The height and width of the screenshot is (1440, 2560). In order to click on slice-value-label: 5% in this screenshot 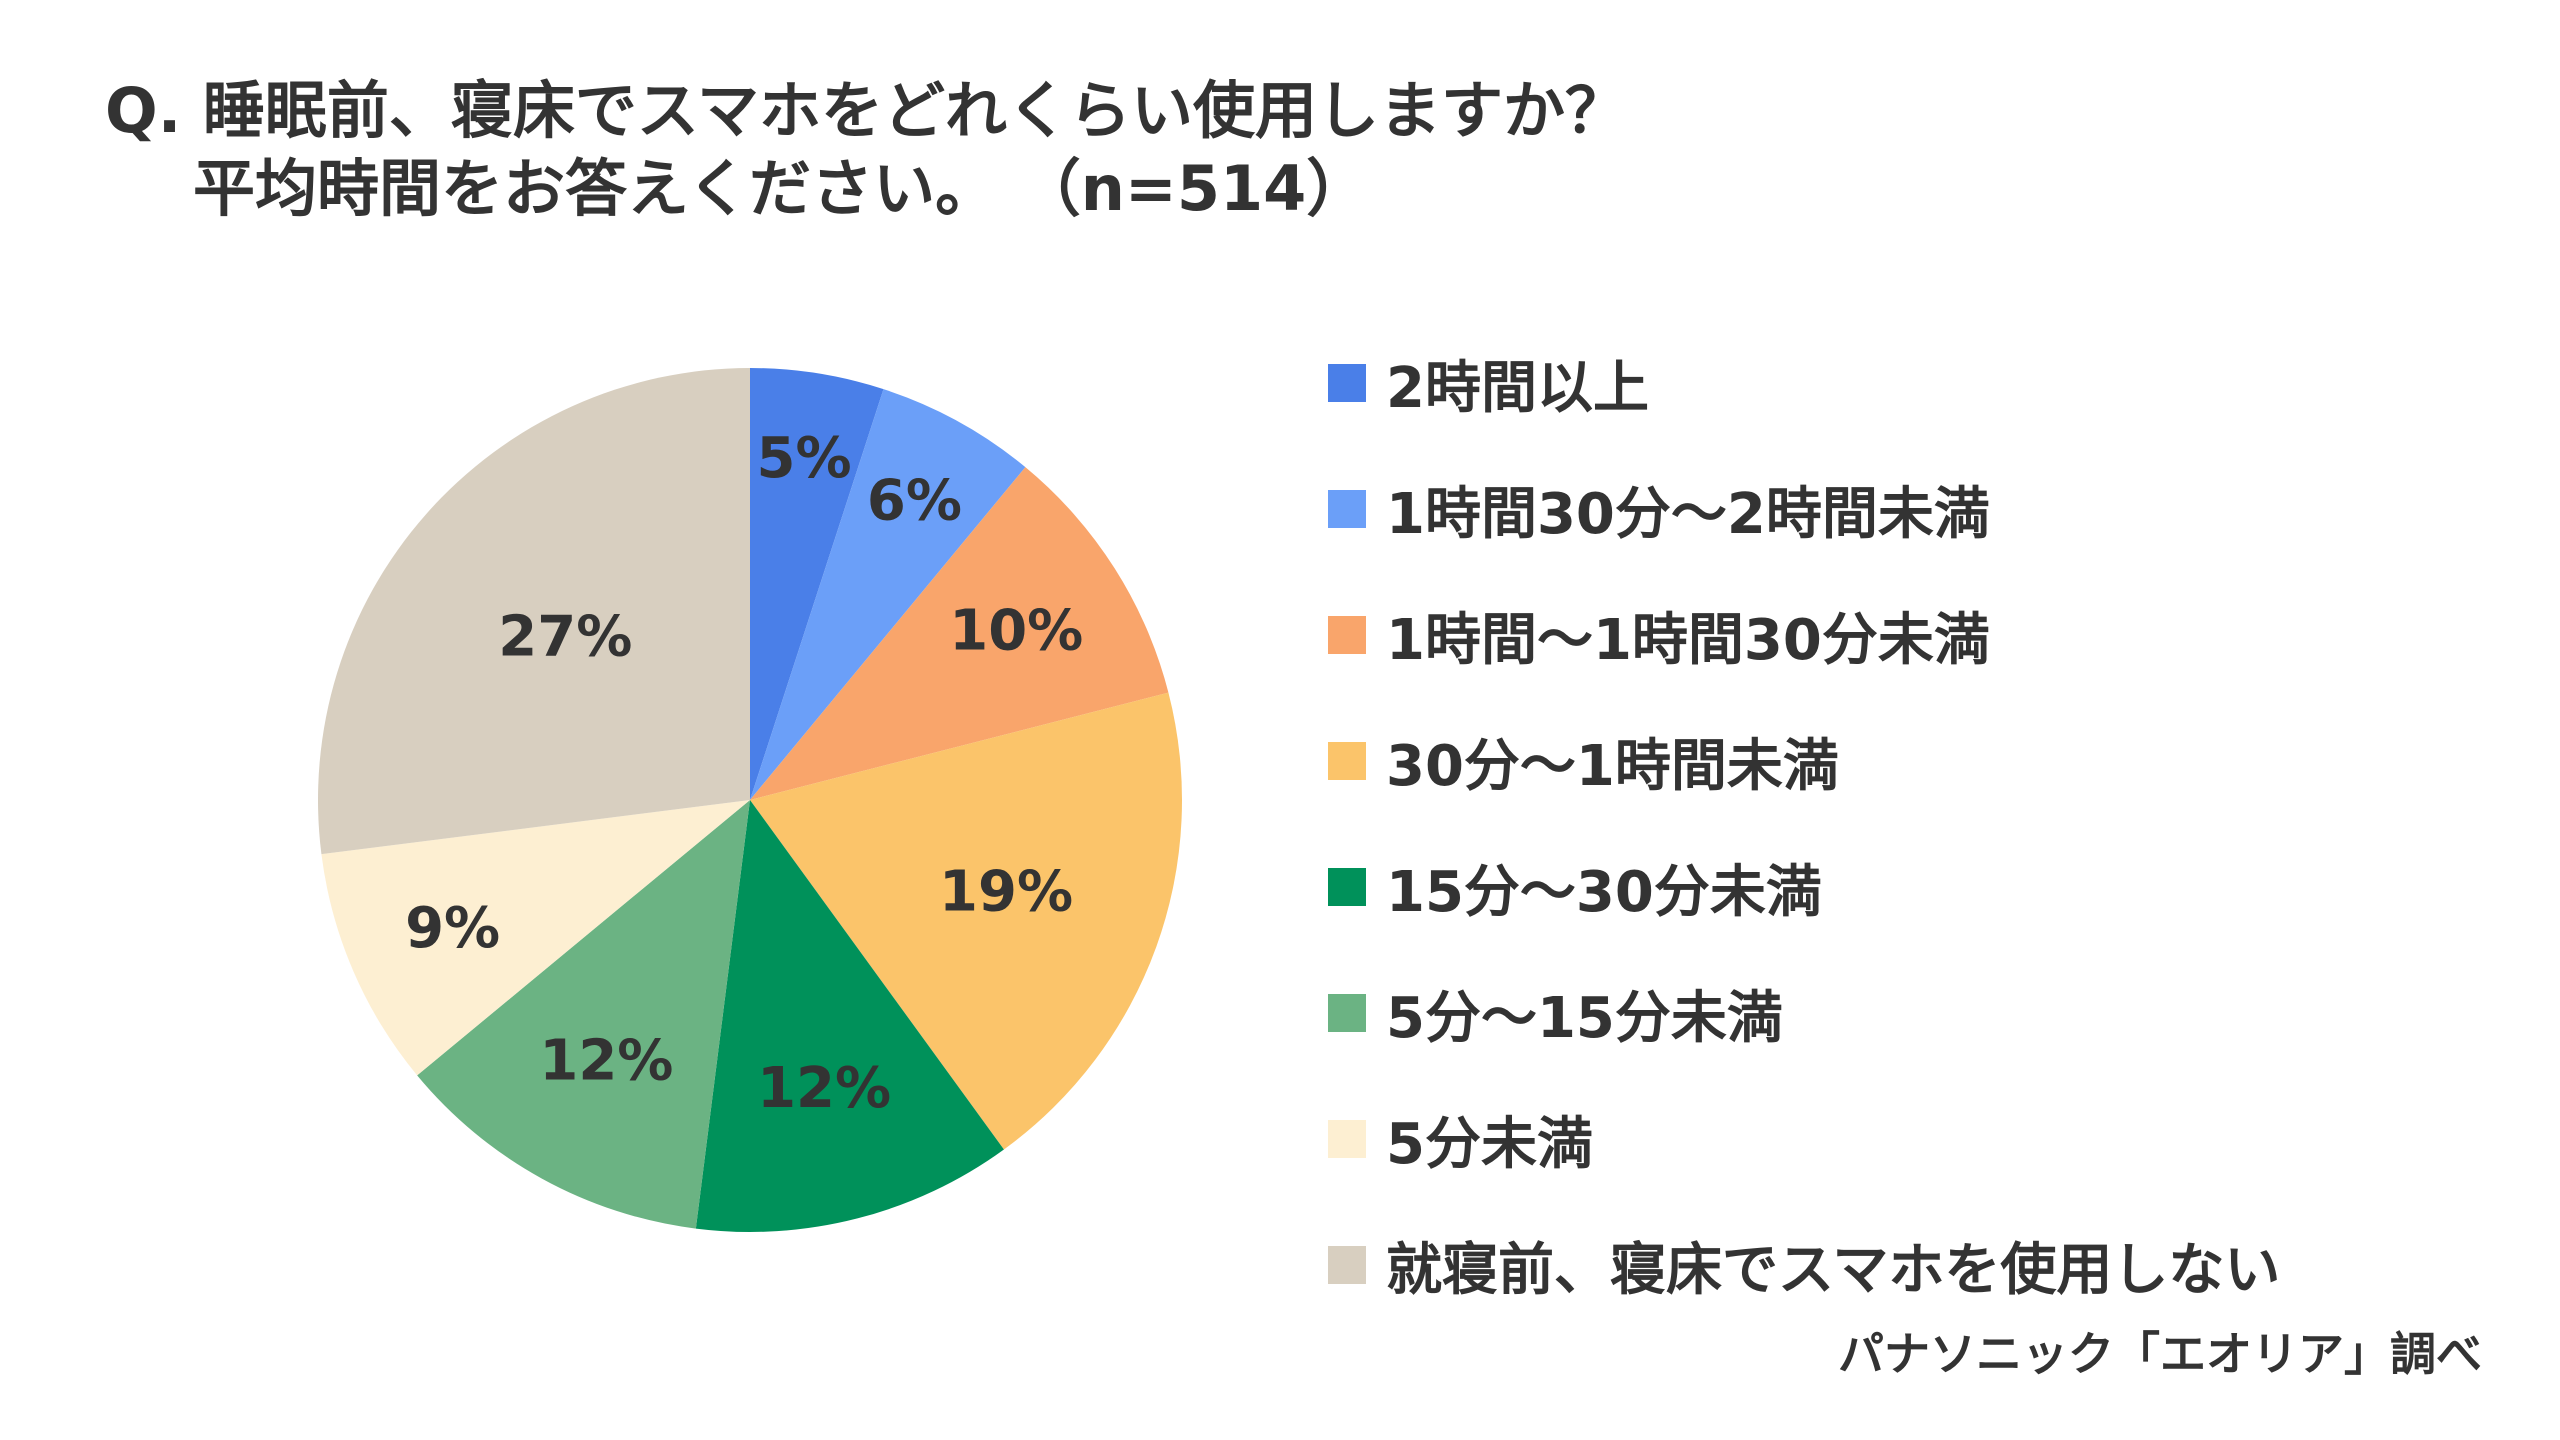, I will do `click(804, 458)`.